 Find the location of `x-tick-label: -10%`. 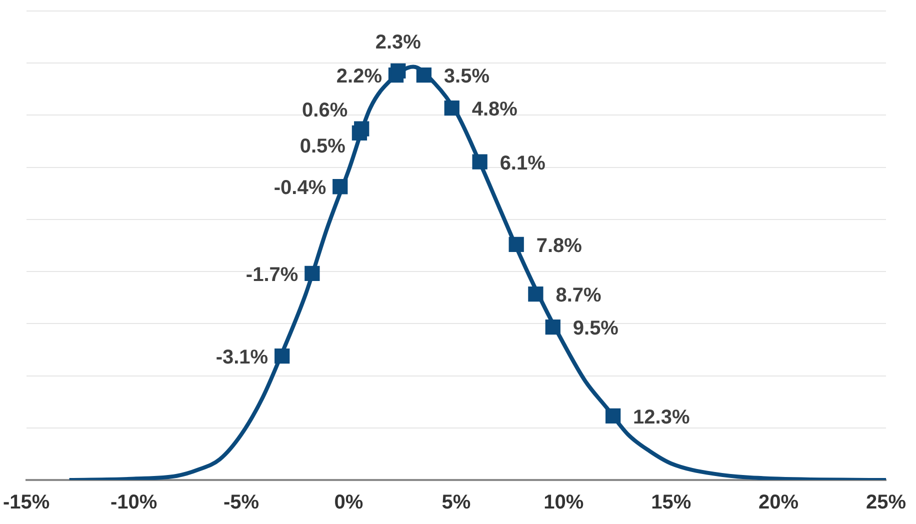

x-tick-label: -10% is located at coordinates (134, 503).